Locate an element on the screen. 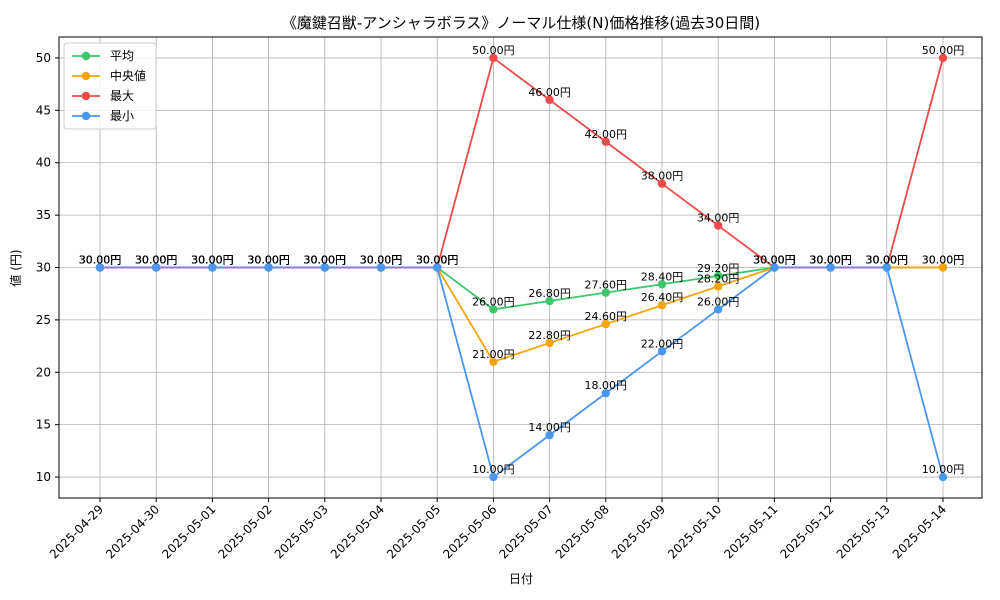 This screenshot has height=600, width=1000. legend-marker is located at coordinates (86, 96).